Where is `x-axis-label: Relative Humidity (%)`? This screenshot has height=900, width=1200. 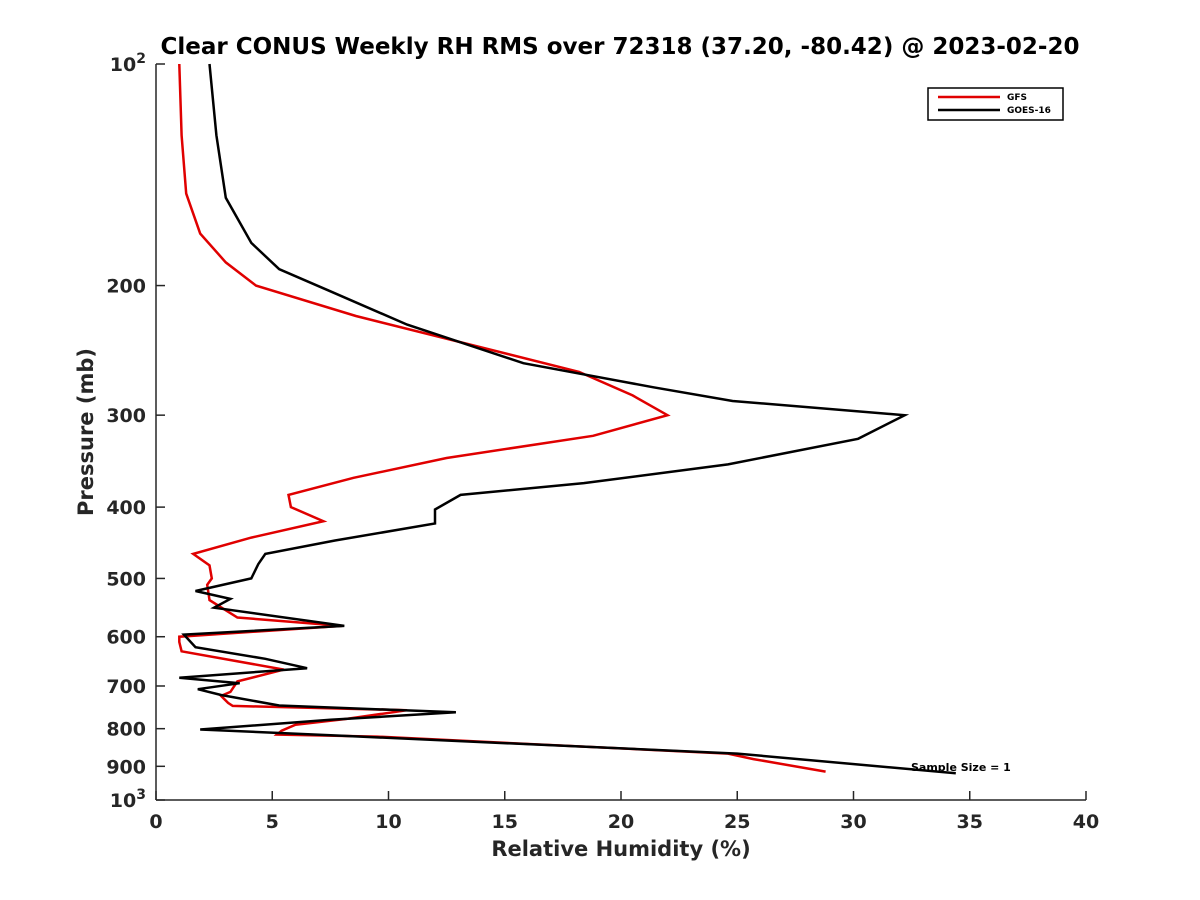
x-axis-label: Relative Humidity (%) is located at coordinates (620, 849).